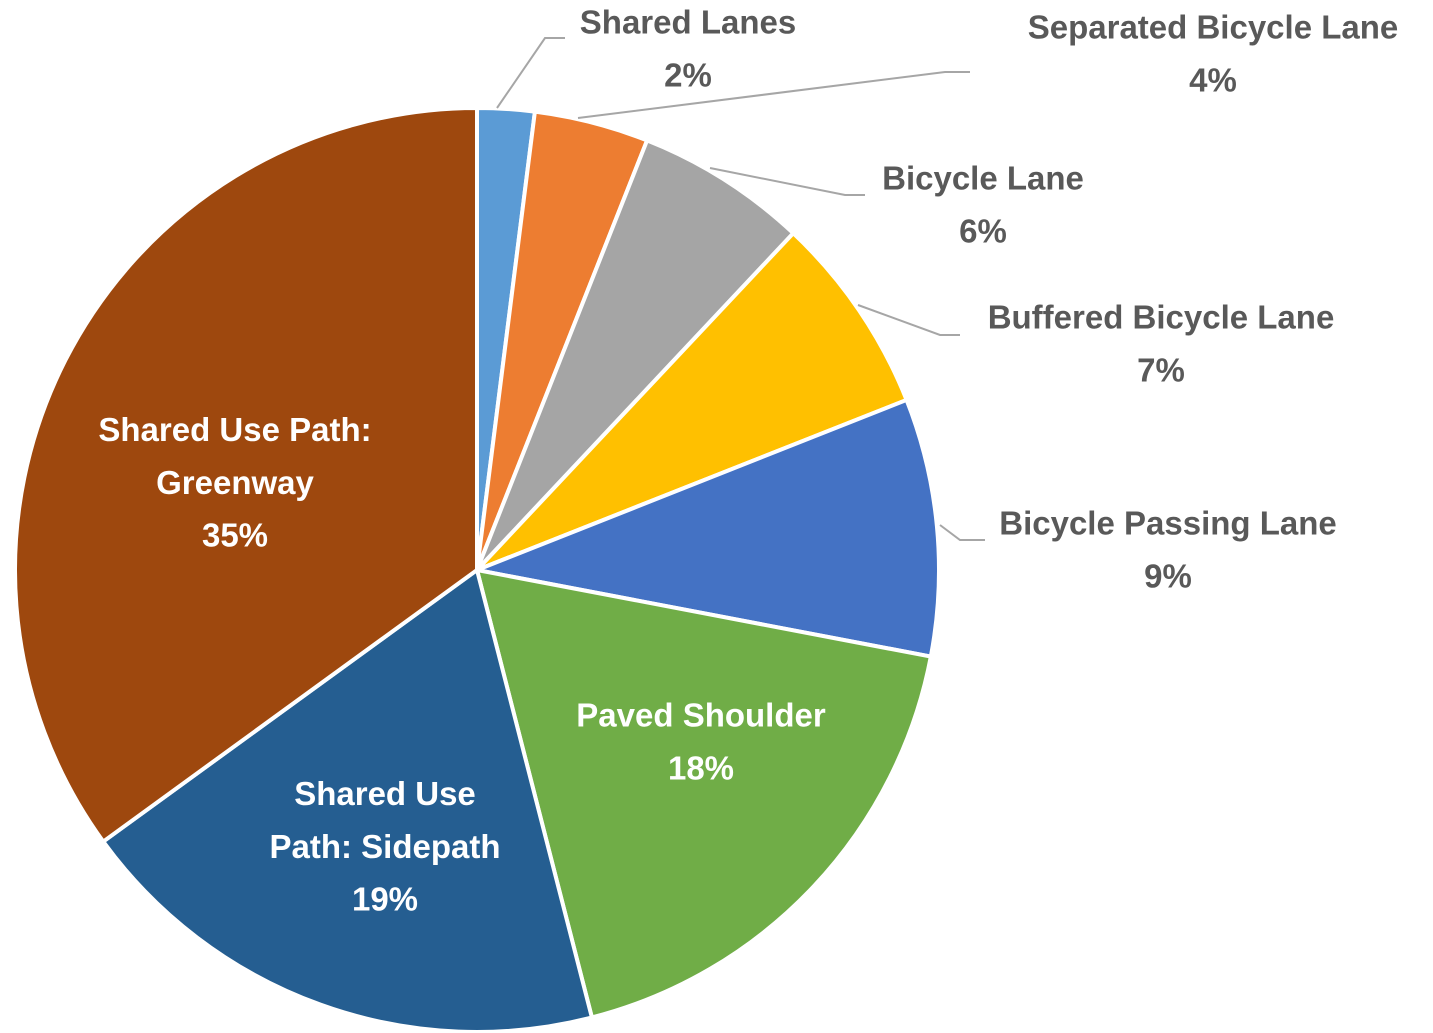 The image size is (1433, 1033). Describe the element at coordinates (1168, 523) in the screenshot. I see `slice-label: Bicycle Passing Lane` at that location.